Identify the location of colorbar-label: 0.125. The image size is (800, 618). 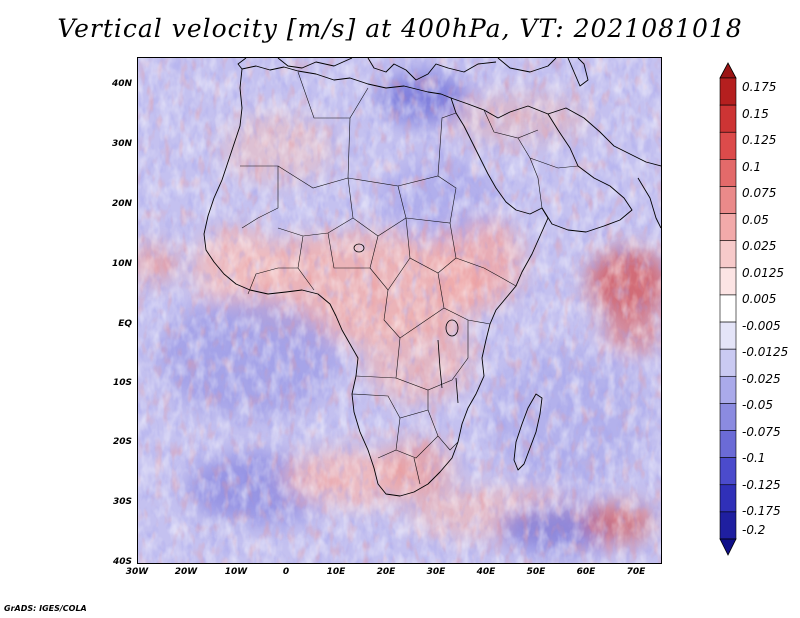
(759, 140).